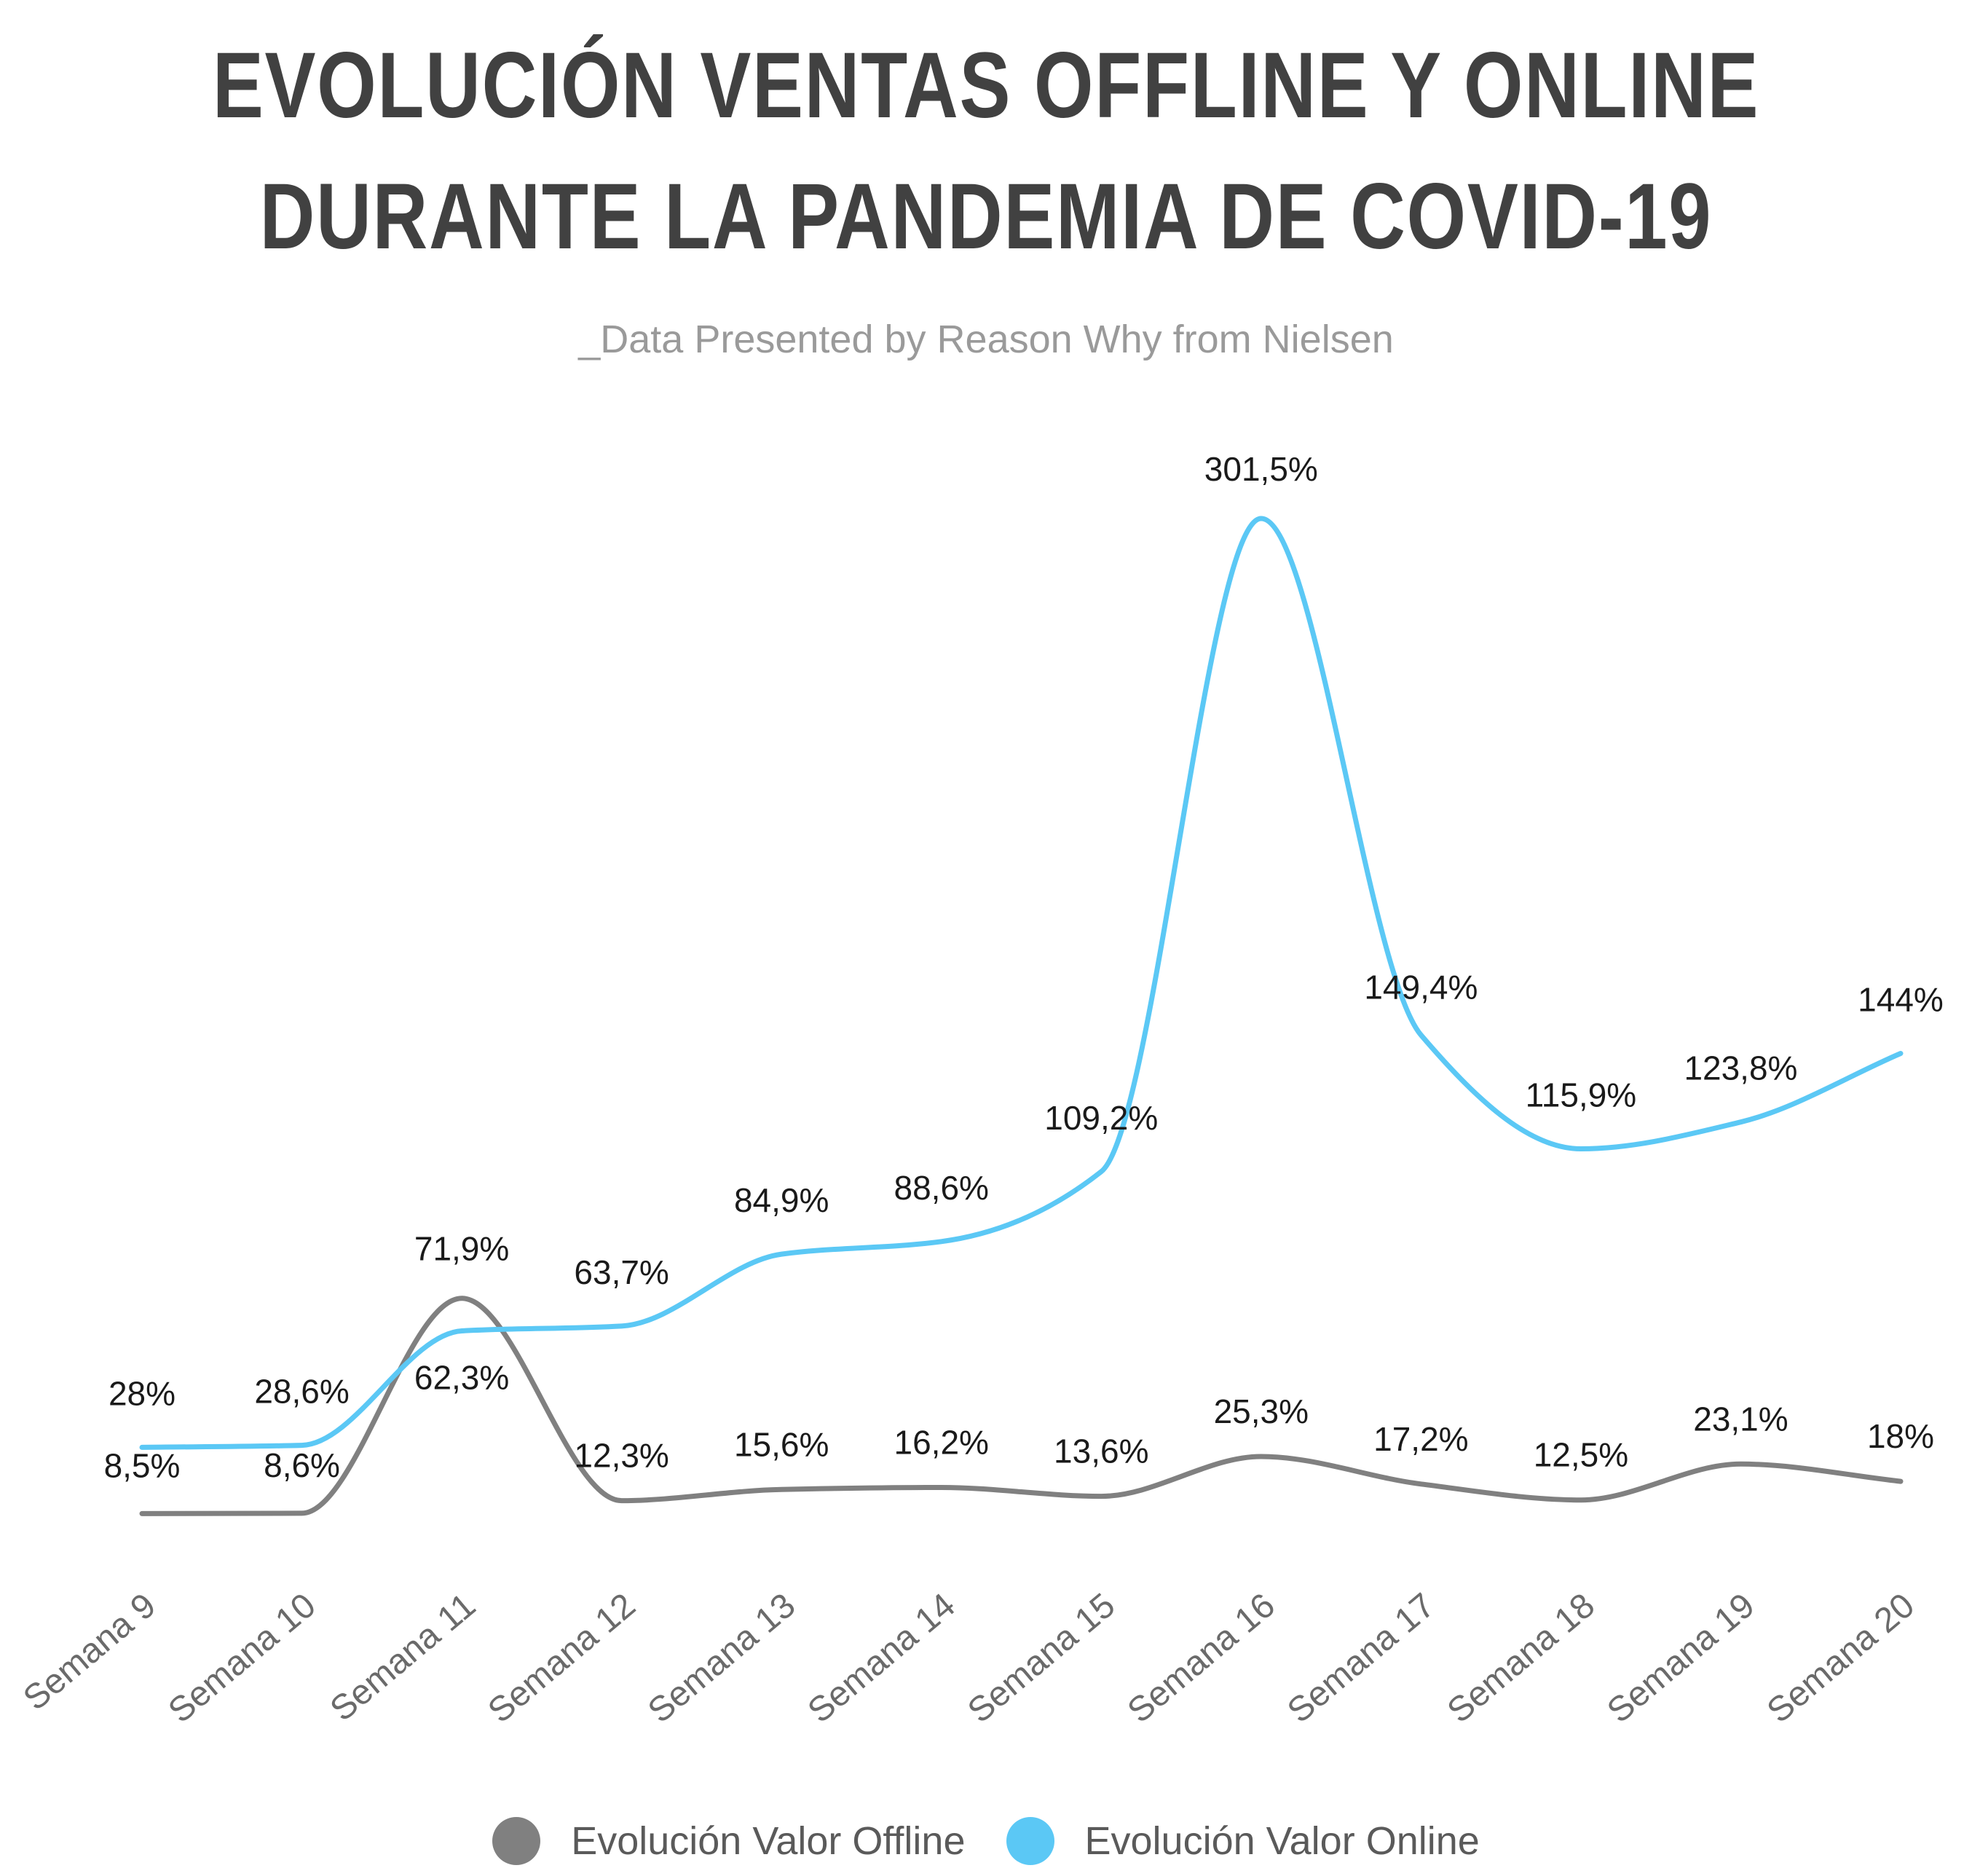  What do you see at coordinates (781, 1444) in the screenshot?
I see `data-label-offline: 15,6%` at bounding box center [781, 1444].